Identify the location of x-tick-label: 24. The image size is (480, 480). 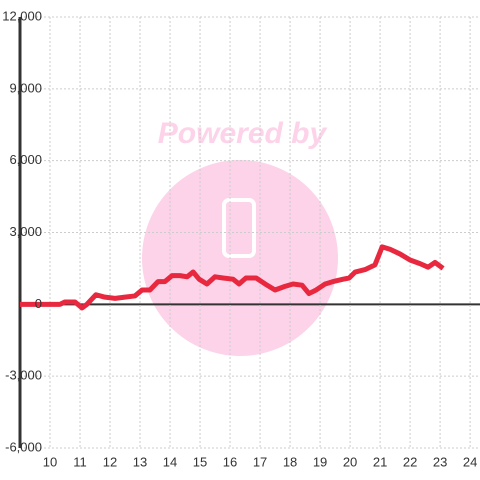
(470, 461).